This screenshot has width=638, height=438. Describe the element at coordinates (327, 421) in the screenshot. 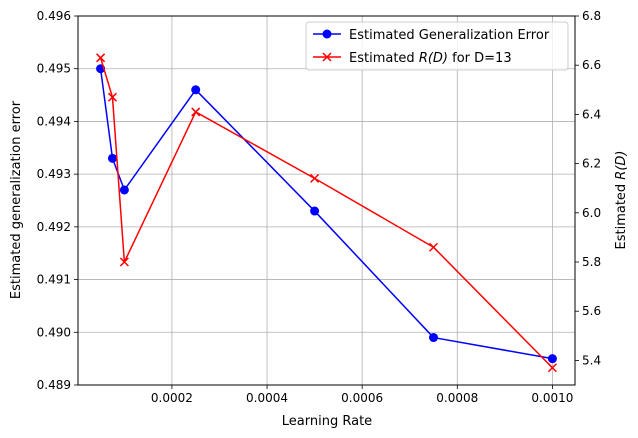

I see `x-axis-label: Learning Rate` at that location.